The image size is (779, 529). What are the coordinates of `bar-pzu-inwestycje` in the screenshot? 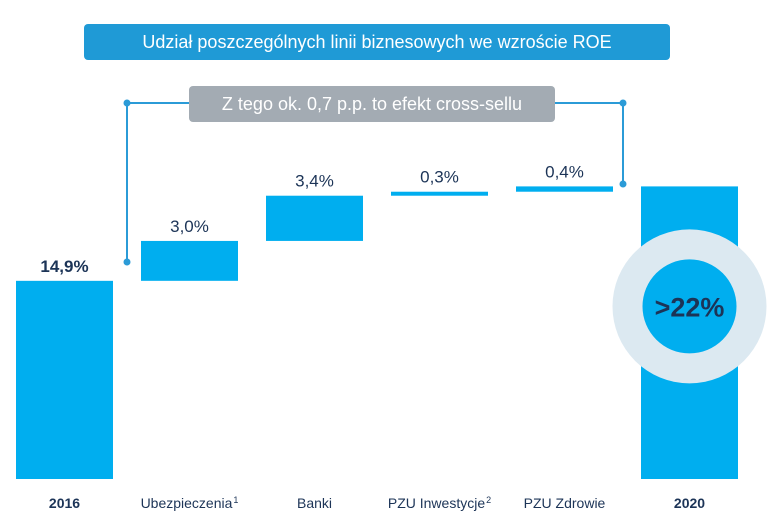 It's located at (439, 193).